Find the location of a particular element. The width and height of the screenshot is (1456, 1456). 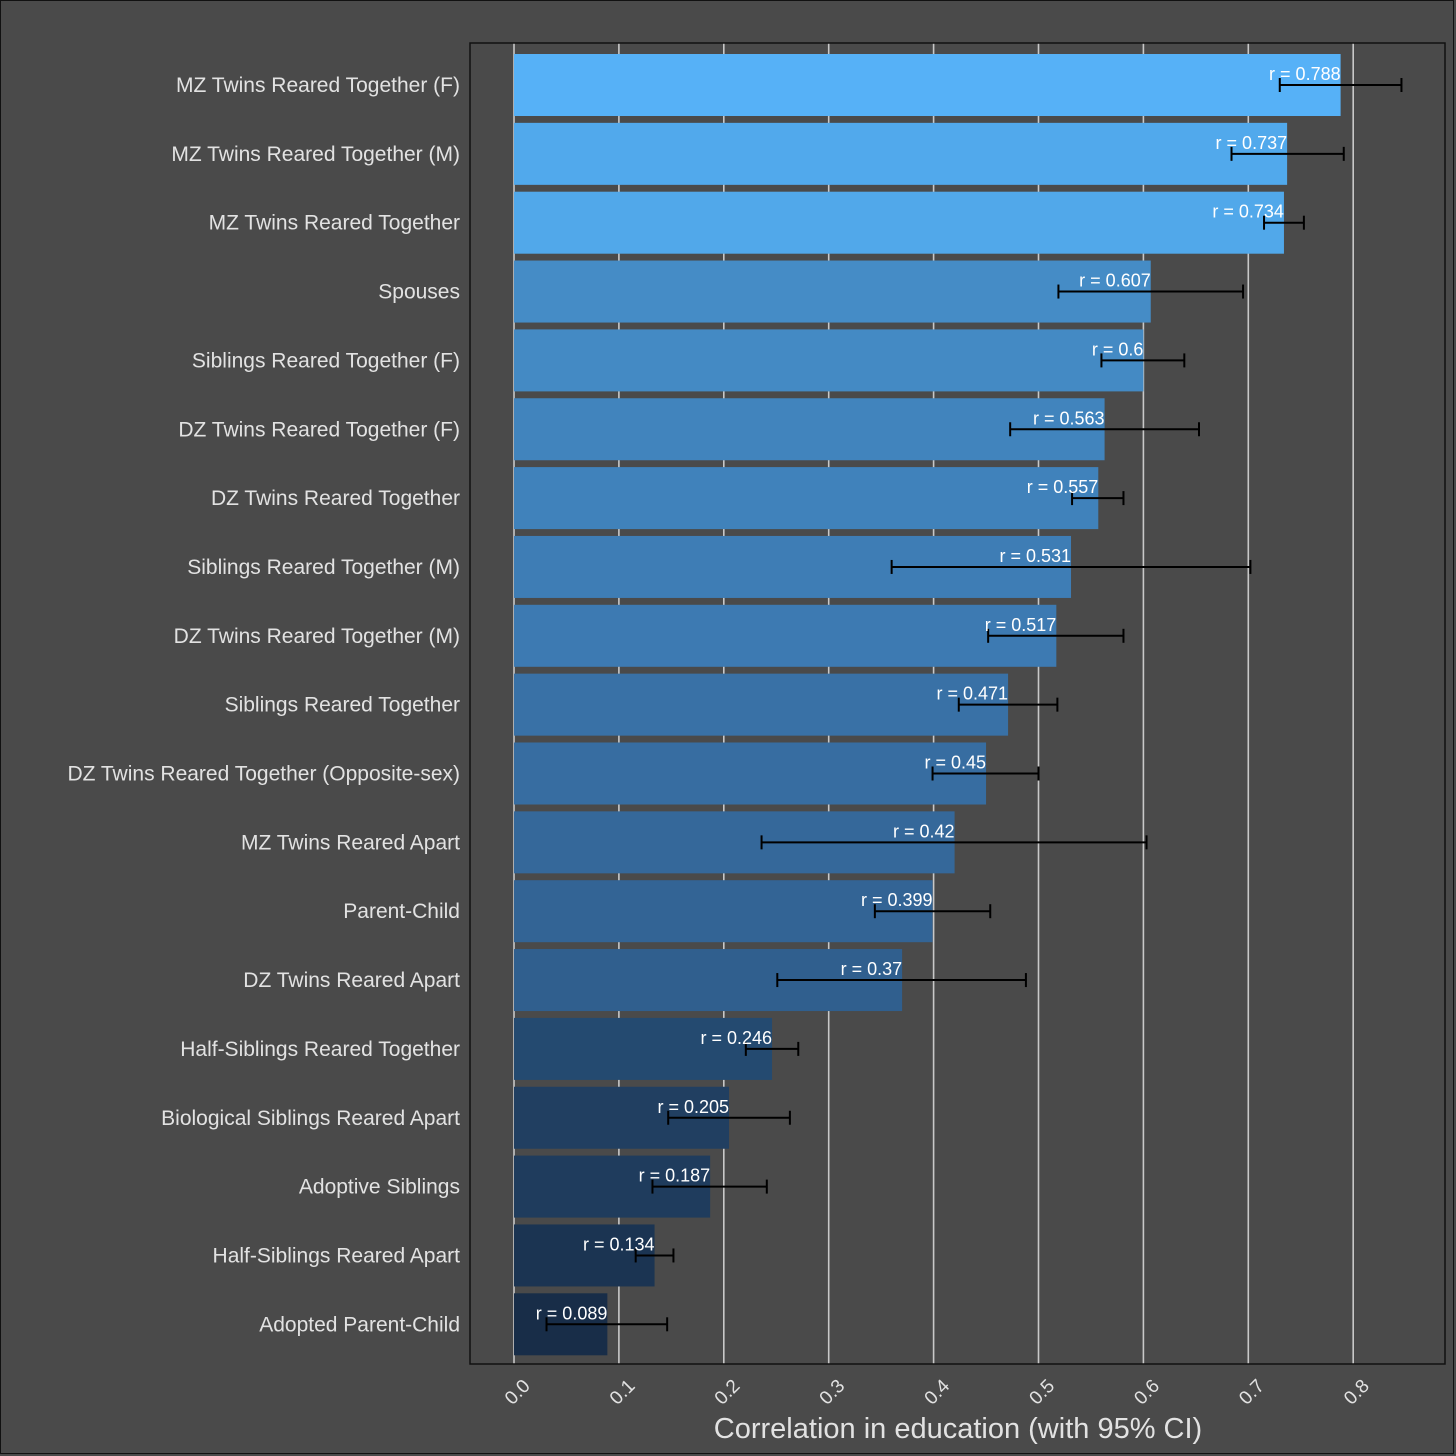

category-label: DZ Twins Reared Together (F) is located at coordinates (319, 429).